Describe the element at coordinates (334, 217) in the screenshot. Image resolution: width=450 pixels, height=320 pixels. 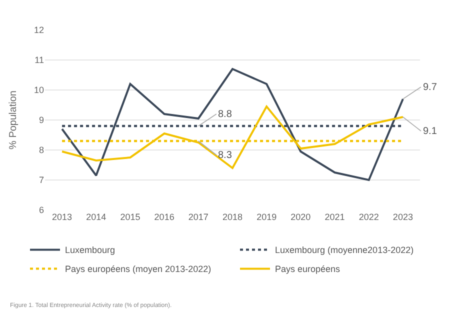
I see `x-tick-label: 2021` at that location.